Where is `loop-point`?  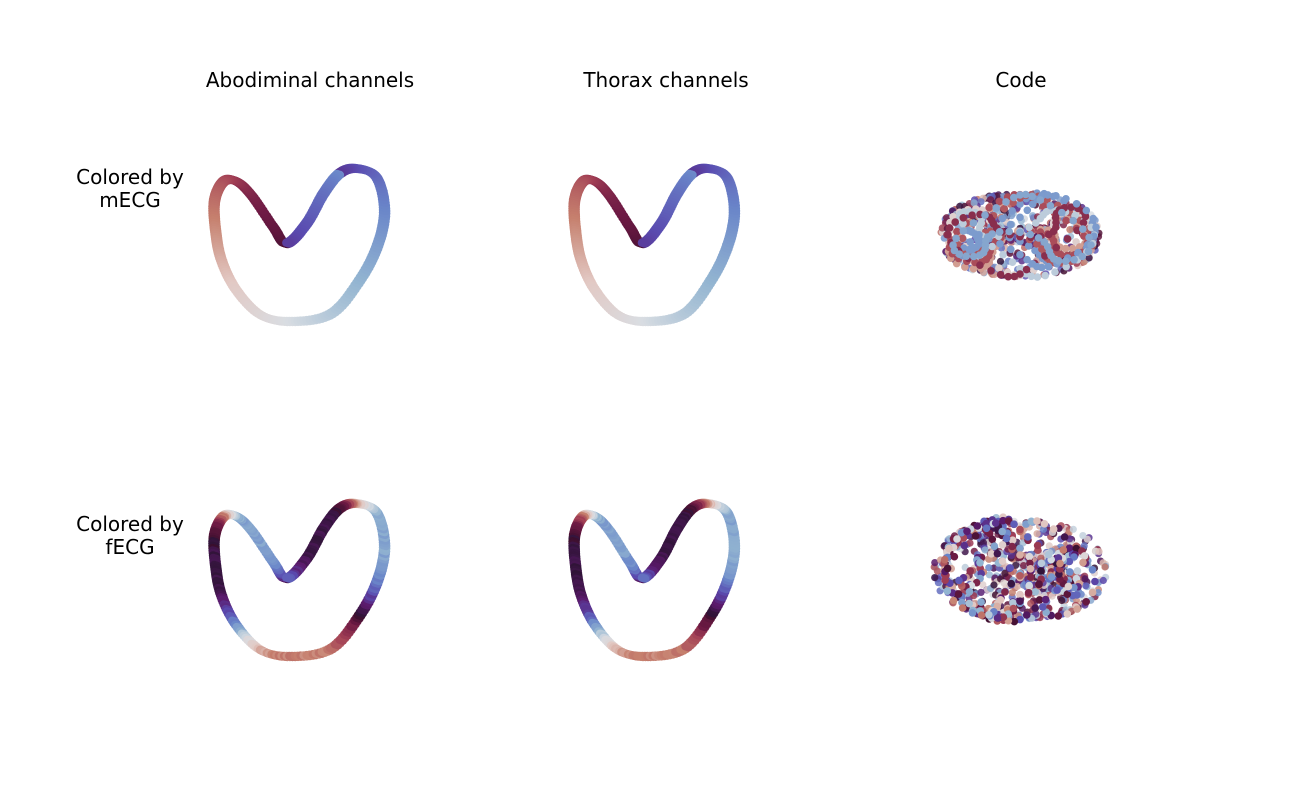
loop-point is located at coordinates (645, 578).